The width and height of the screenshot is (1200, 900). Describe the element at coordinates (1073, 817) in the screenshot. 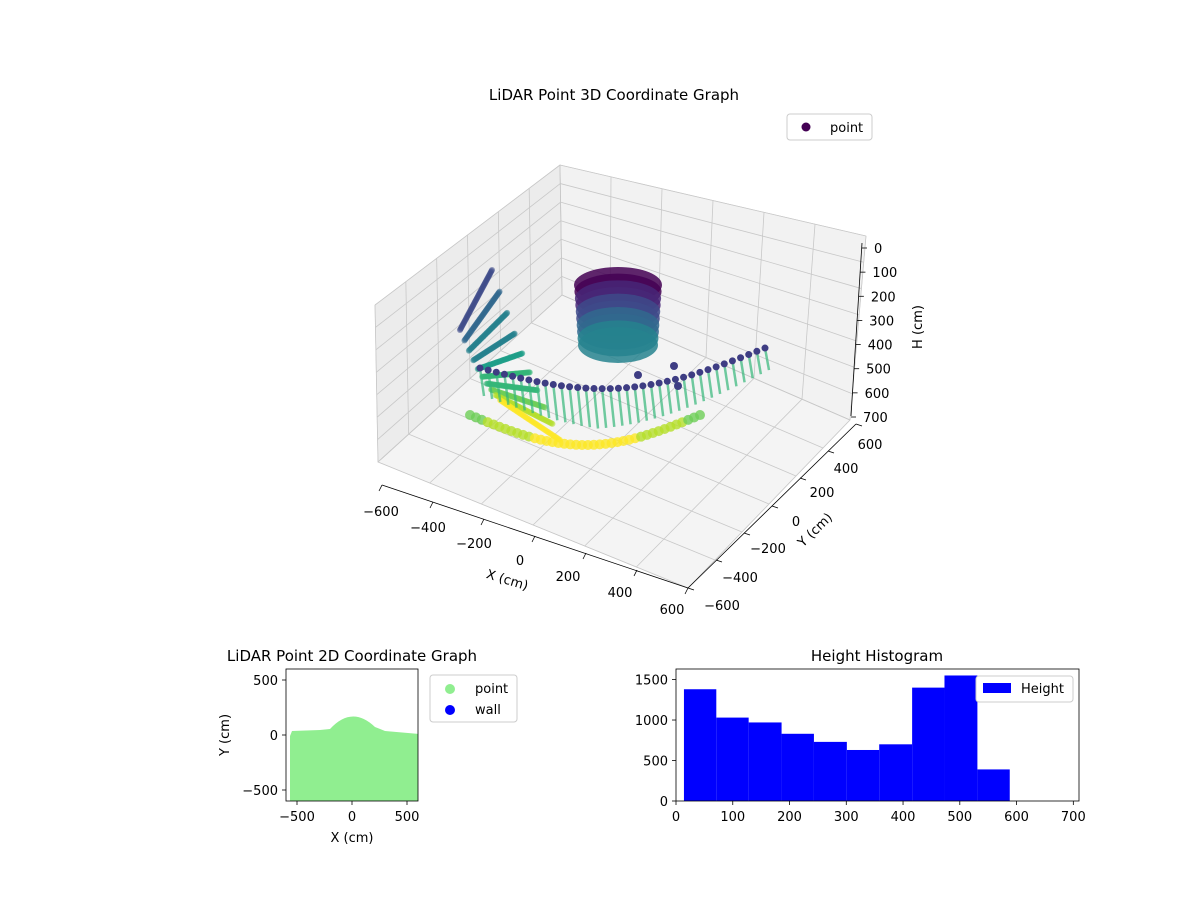

I see `x-tick-label-histogram: 700` at that location.